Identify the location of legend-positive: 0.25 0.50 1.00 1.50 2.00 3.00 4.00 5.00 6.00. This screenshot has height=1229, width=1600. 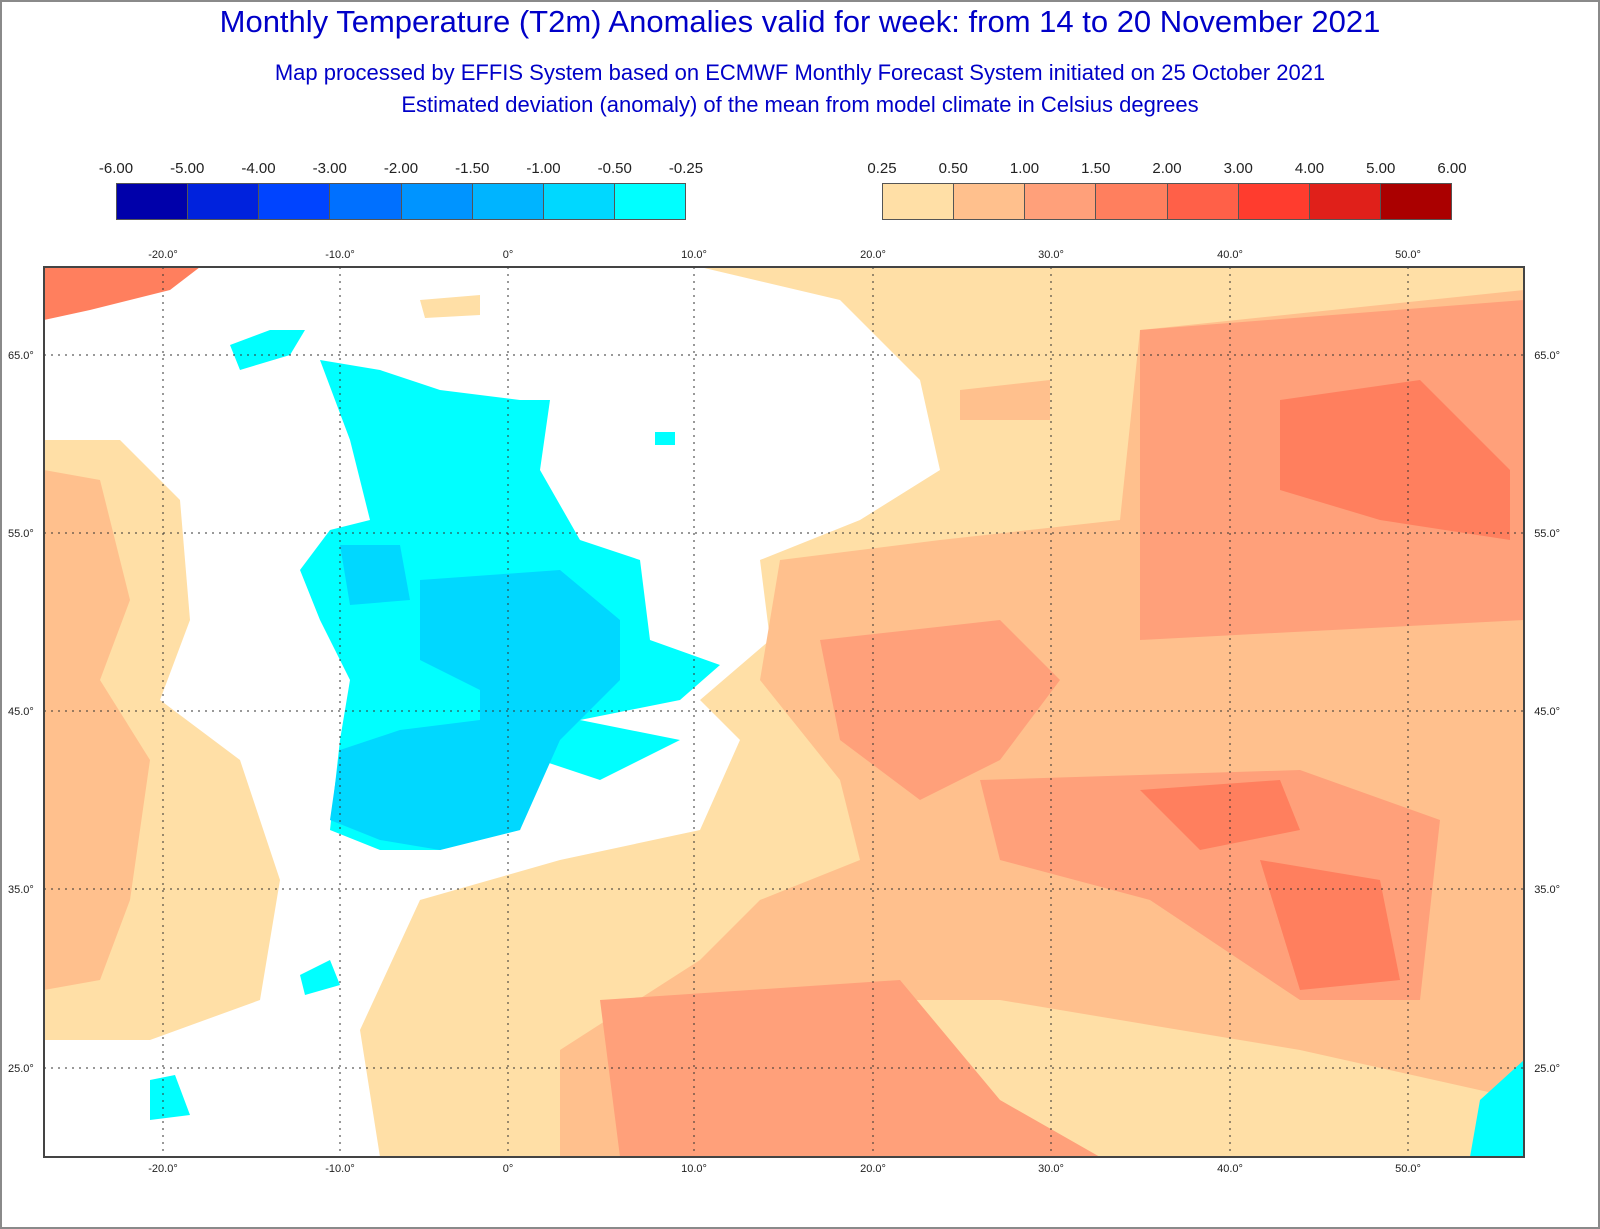
(1167, 190).